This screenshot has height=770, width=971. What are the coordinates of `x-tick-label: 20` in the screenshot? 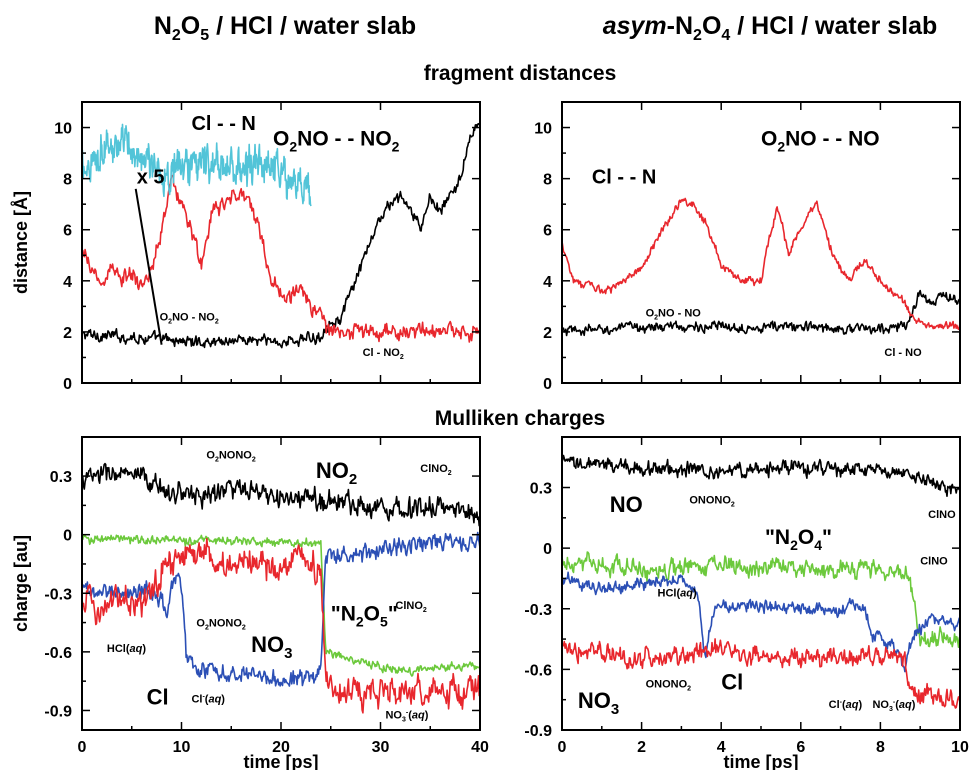 It's located at (281, 747).